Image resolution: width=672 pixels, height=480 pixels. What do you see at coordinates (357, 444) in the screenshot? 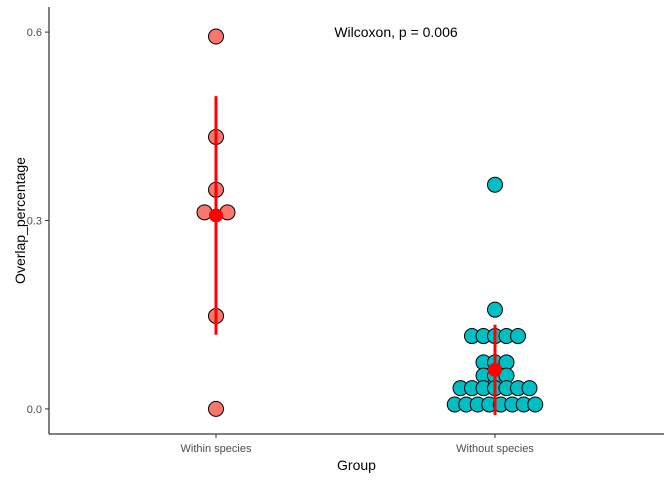
I see `x-ticks: Within species Without species` at bounding box center [357, 444].